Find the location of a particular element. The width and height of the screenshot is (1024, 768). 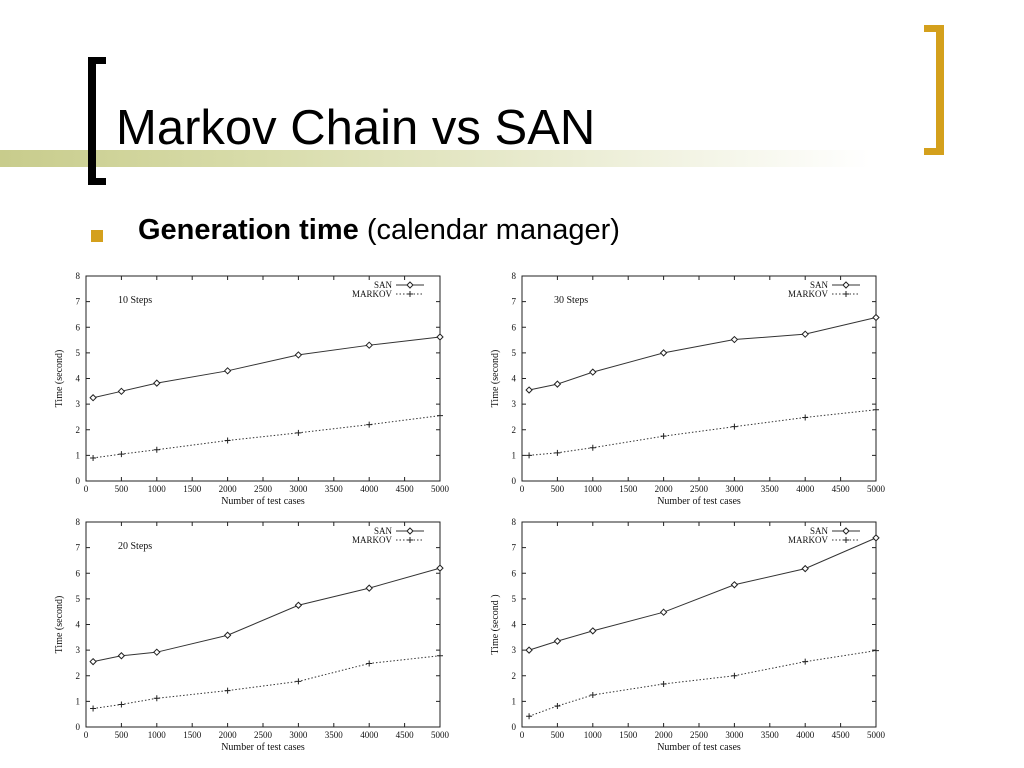

x-tick-label: 3500 is located at coordinates (334, 735).